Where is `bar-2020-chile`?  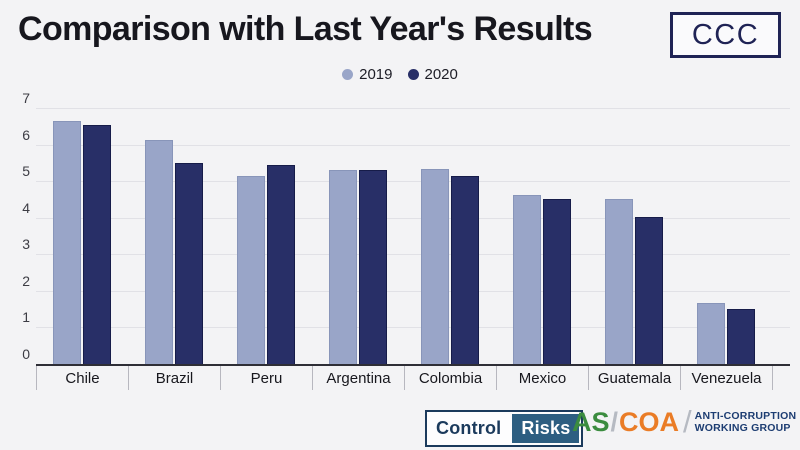 bar-2020-chile is located at coordinates (97, 244).